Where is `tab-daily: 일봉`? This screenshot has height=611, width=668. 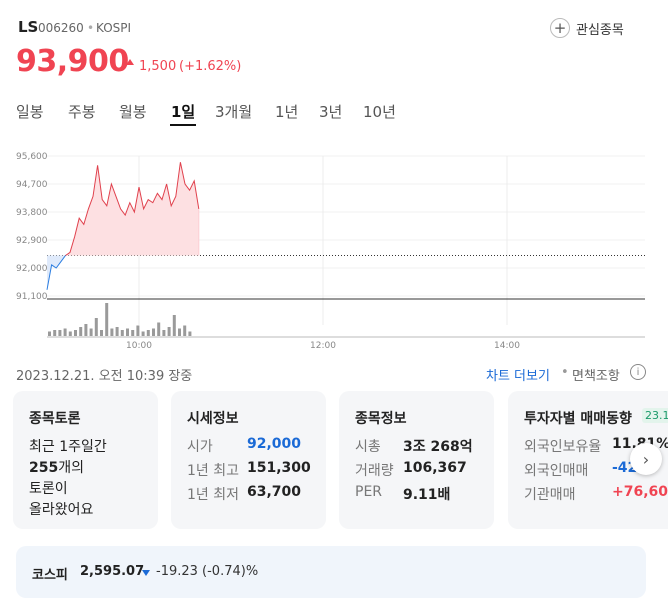
tab-daily: 일봉 is located at coordinates (30, 112).